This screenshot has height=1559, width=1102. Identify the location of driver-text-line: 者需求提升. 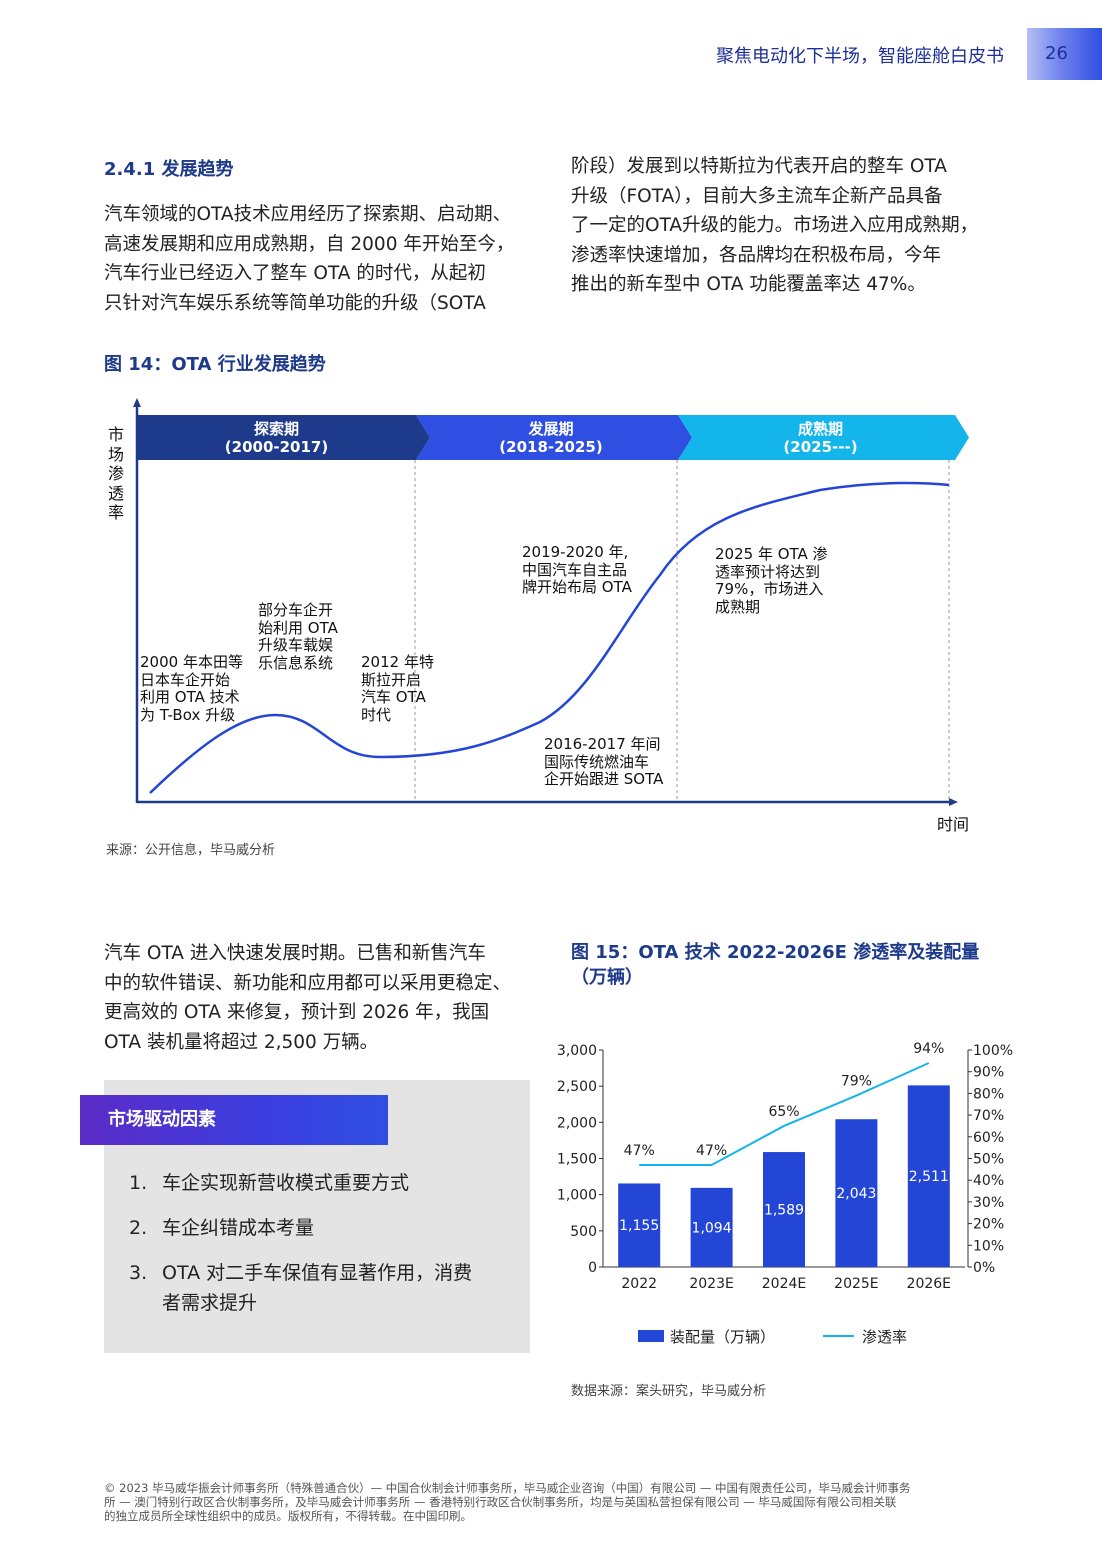
(210, 1303).